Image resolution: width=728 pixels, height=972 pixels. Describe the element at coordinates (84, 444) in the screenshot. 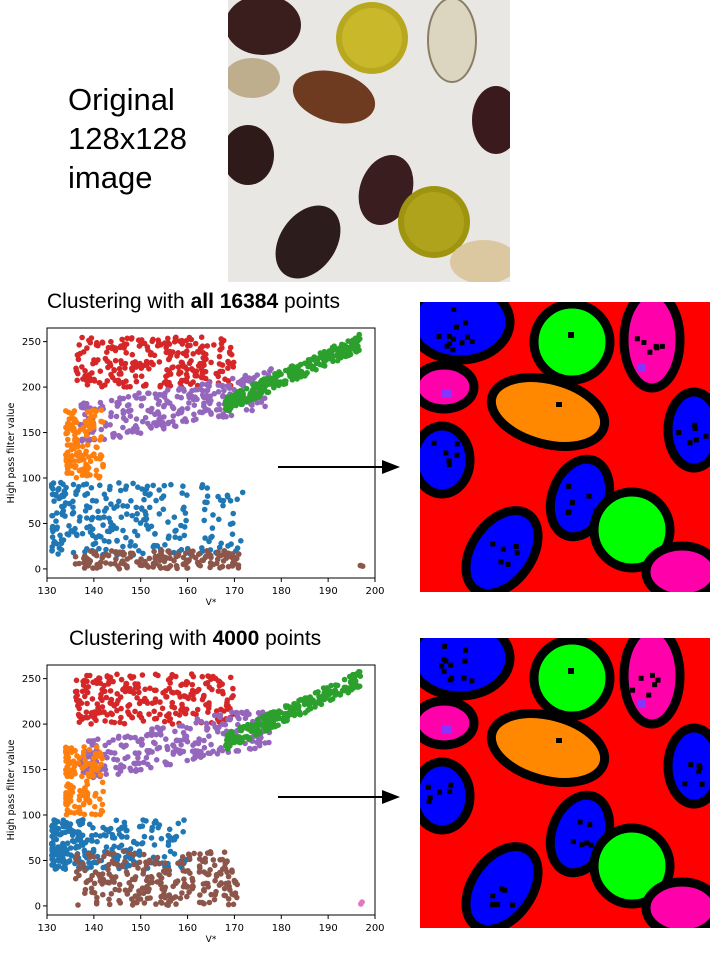

I see `orange-cluster-series` at that location.